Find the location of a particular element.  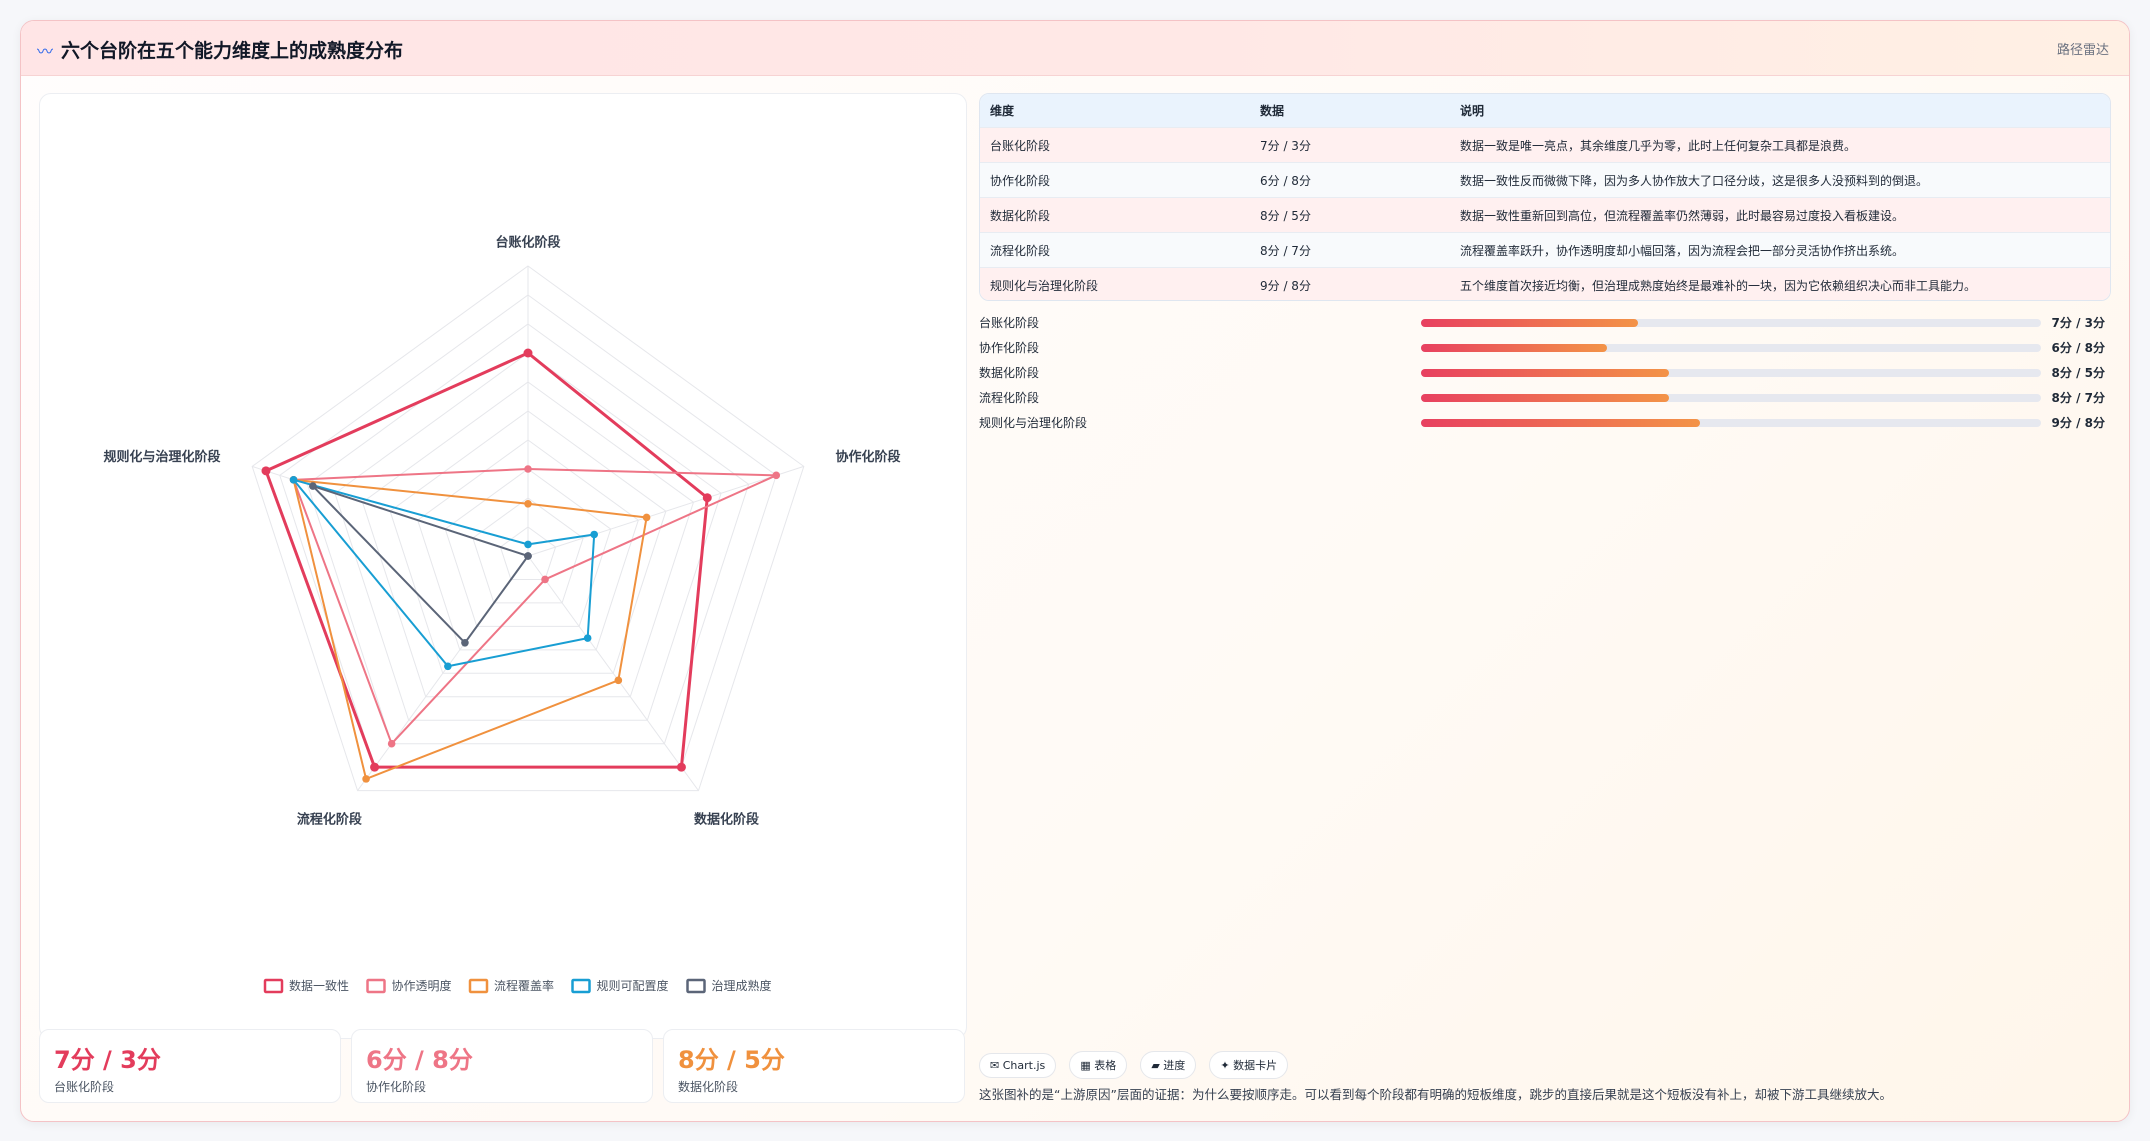

chart-line-icon: 〰 is located at coordinates (45, 51).